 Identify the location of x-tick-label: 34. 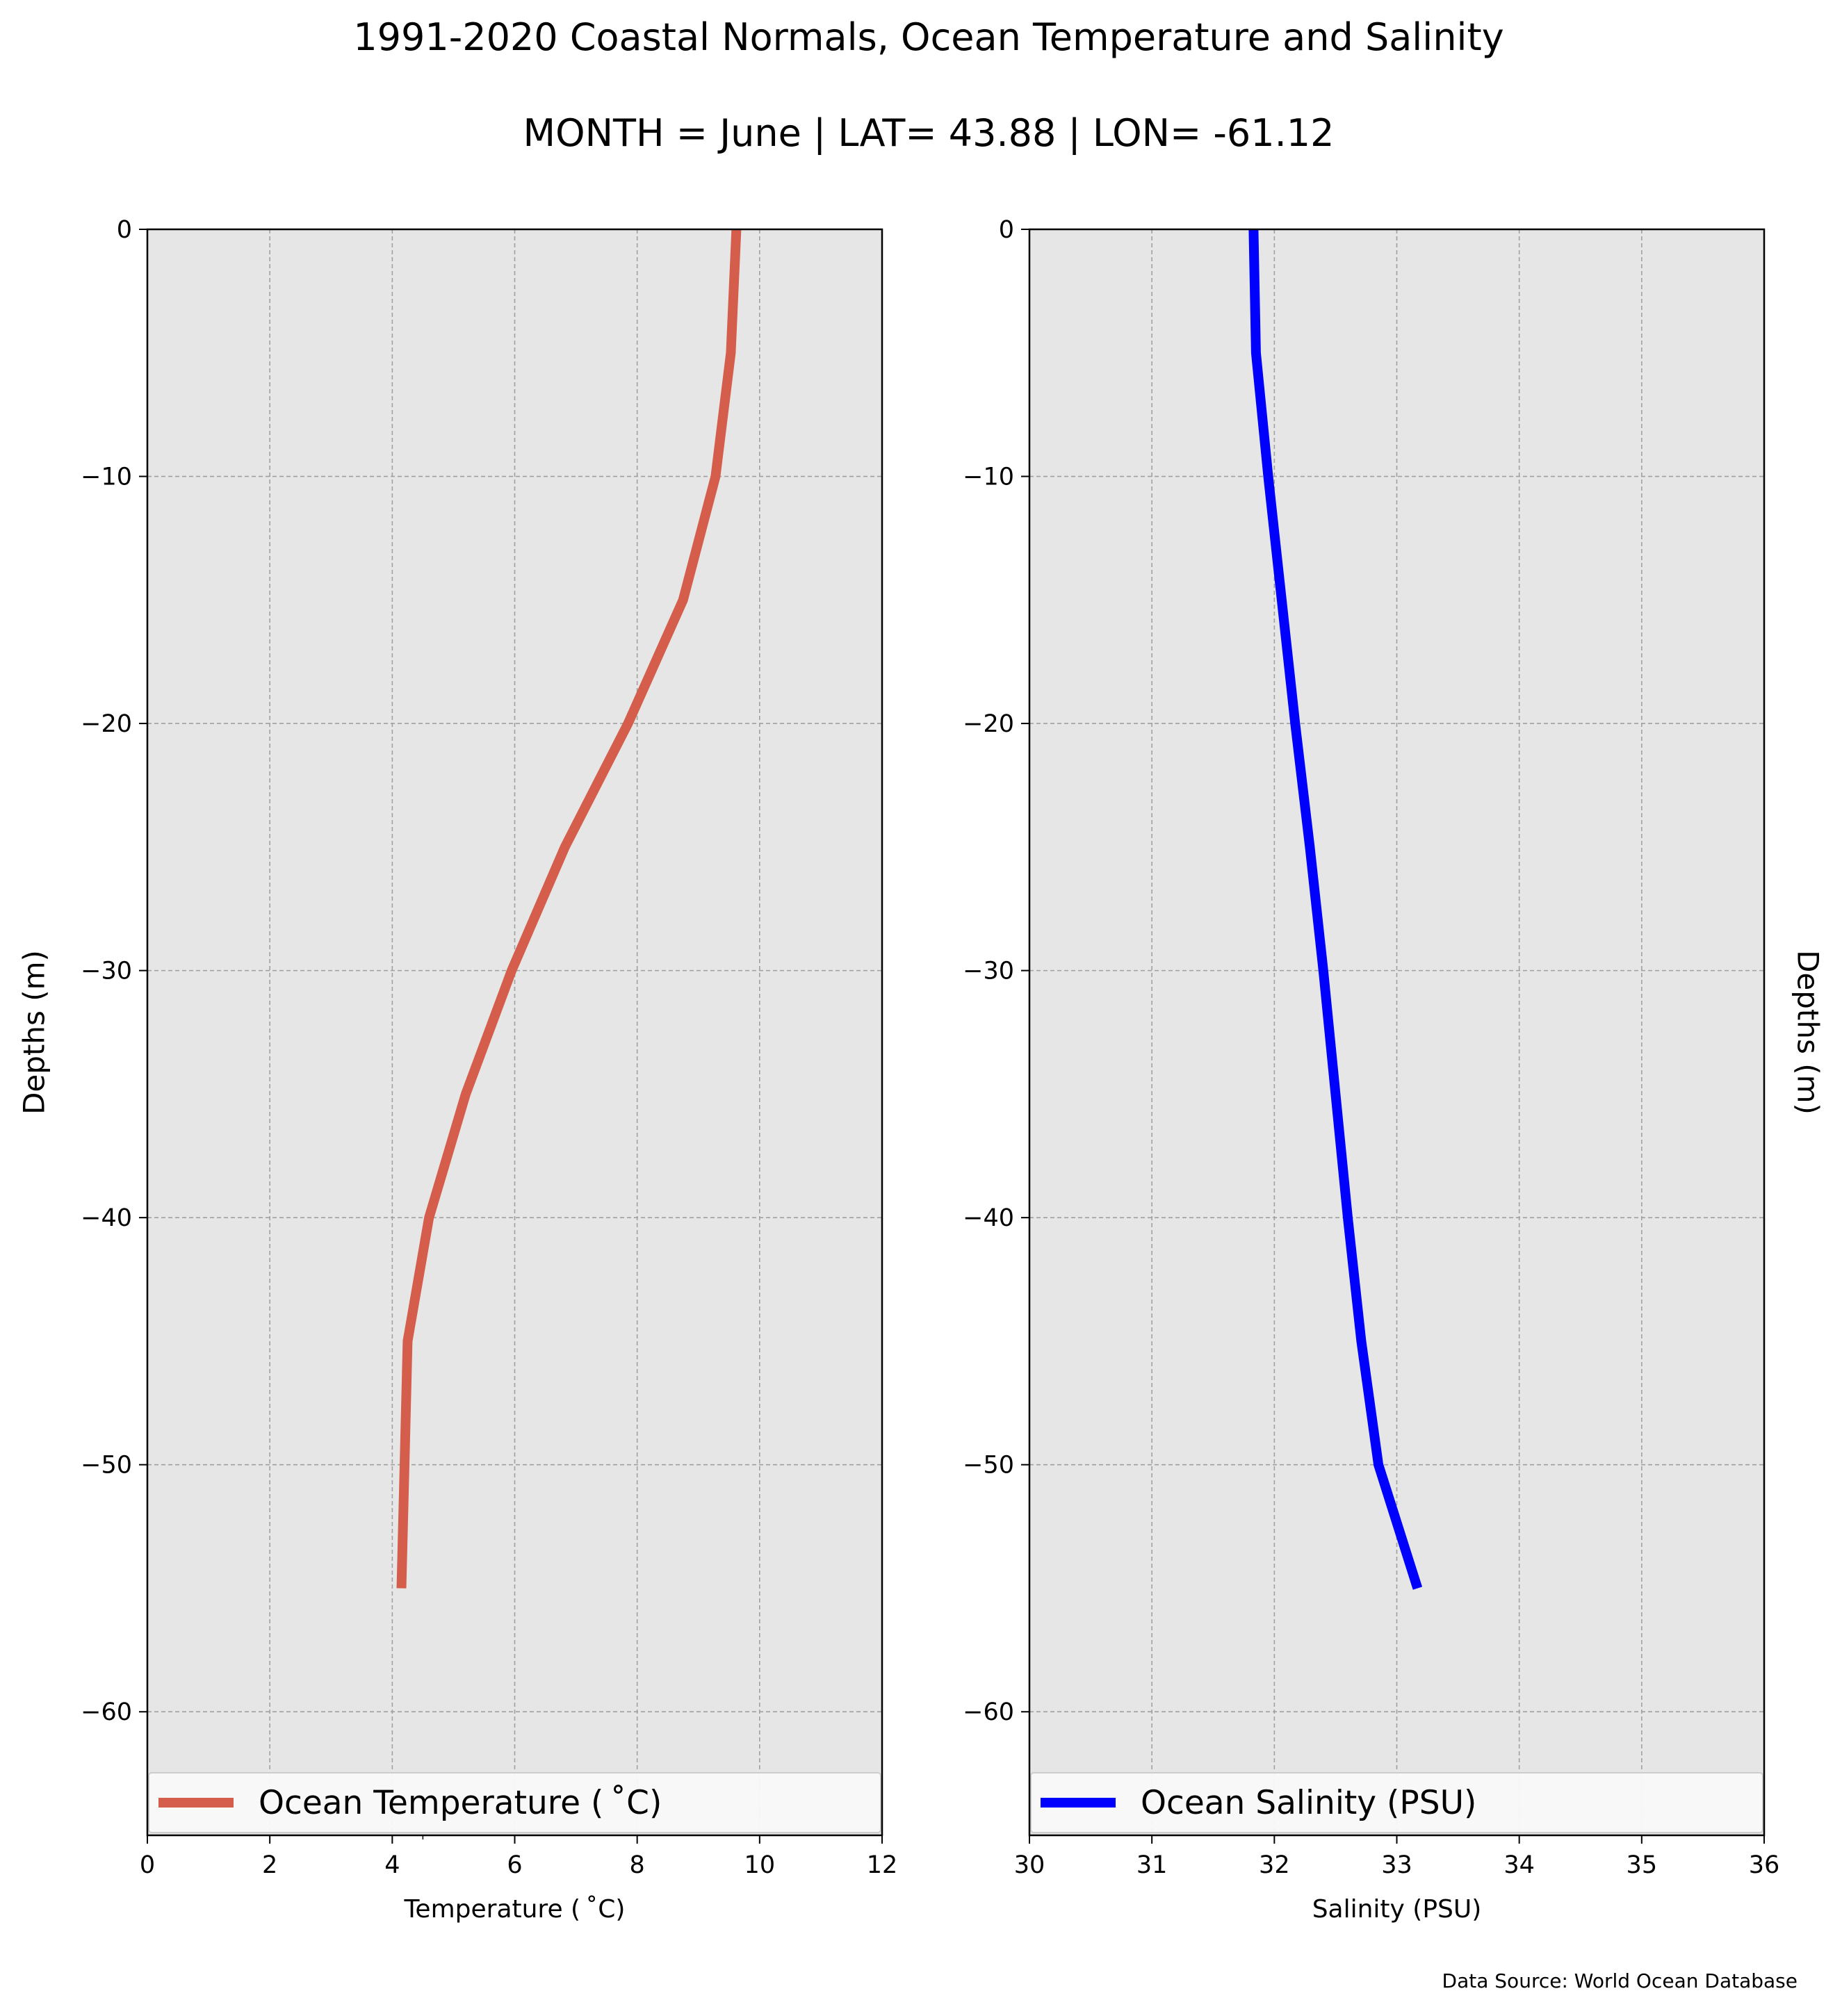
(1519, 1865).